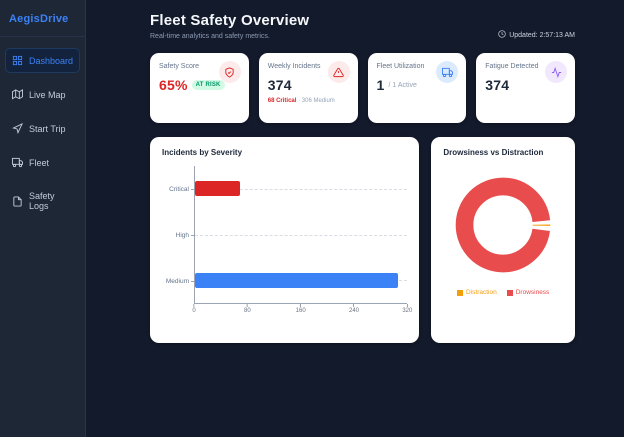 This screenshot has height=437, width=624. I want to click on legend-label: Drowsiness, so click(532, 292).